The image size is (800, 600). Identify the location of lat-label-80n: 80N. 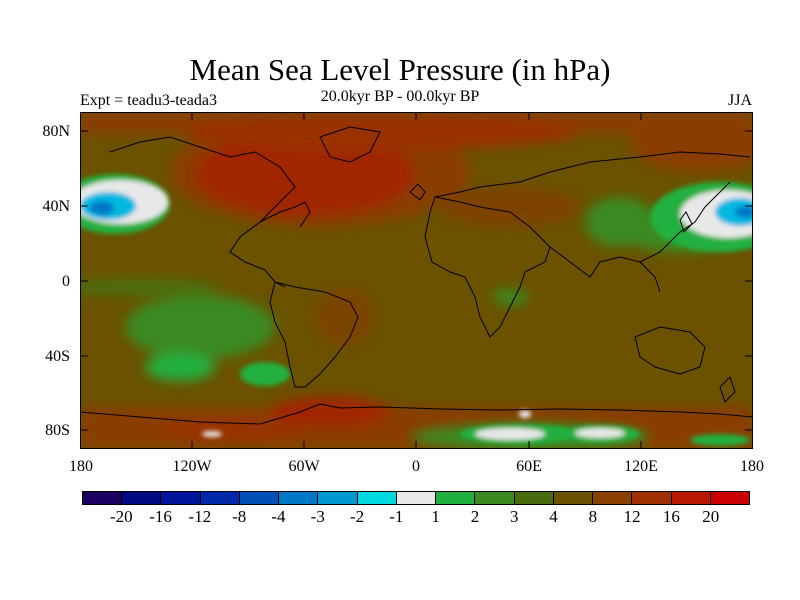
(56, 131).